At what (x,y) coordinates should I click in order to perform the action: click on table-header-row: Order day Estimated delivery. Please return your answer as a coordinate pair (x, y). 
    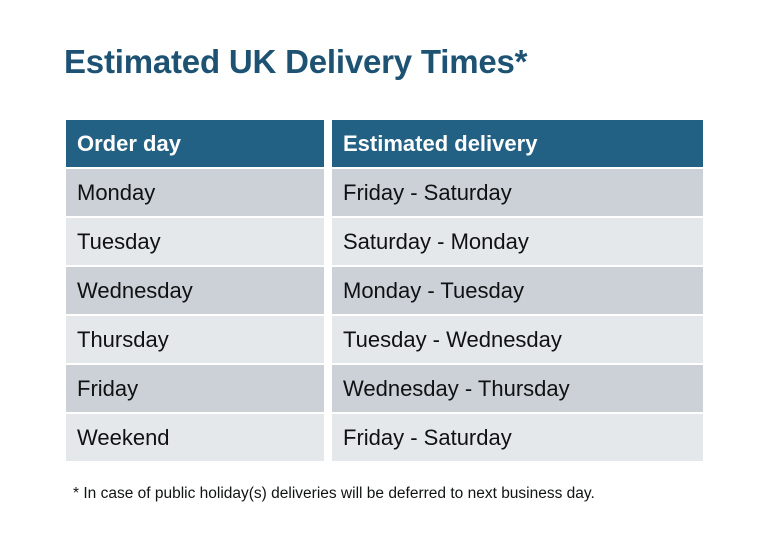
    Looking at the image, I should click on (384, 143).